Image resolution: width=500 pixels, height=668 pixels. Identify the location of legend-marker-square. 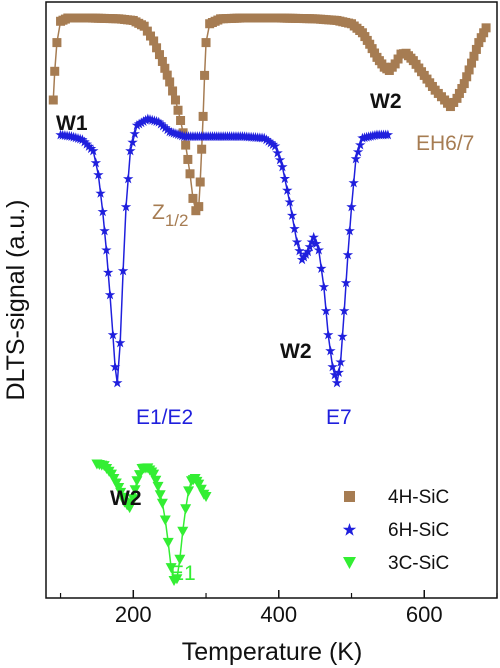
(349, 496).